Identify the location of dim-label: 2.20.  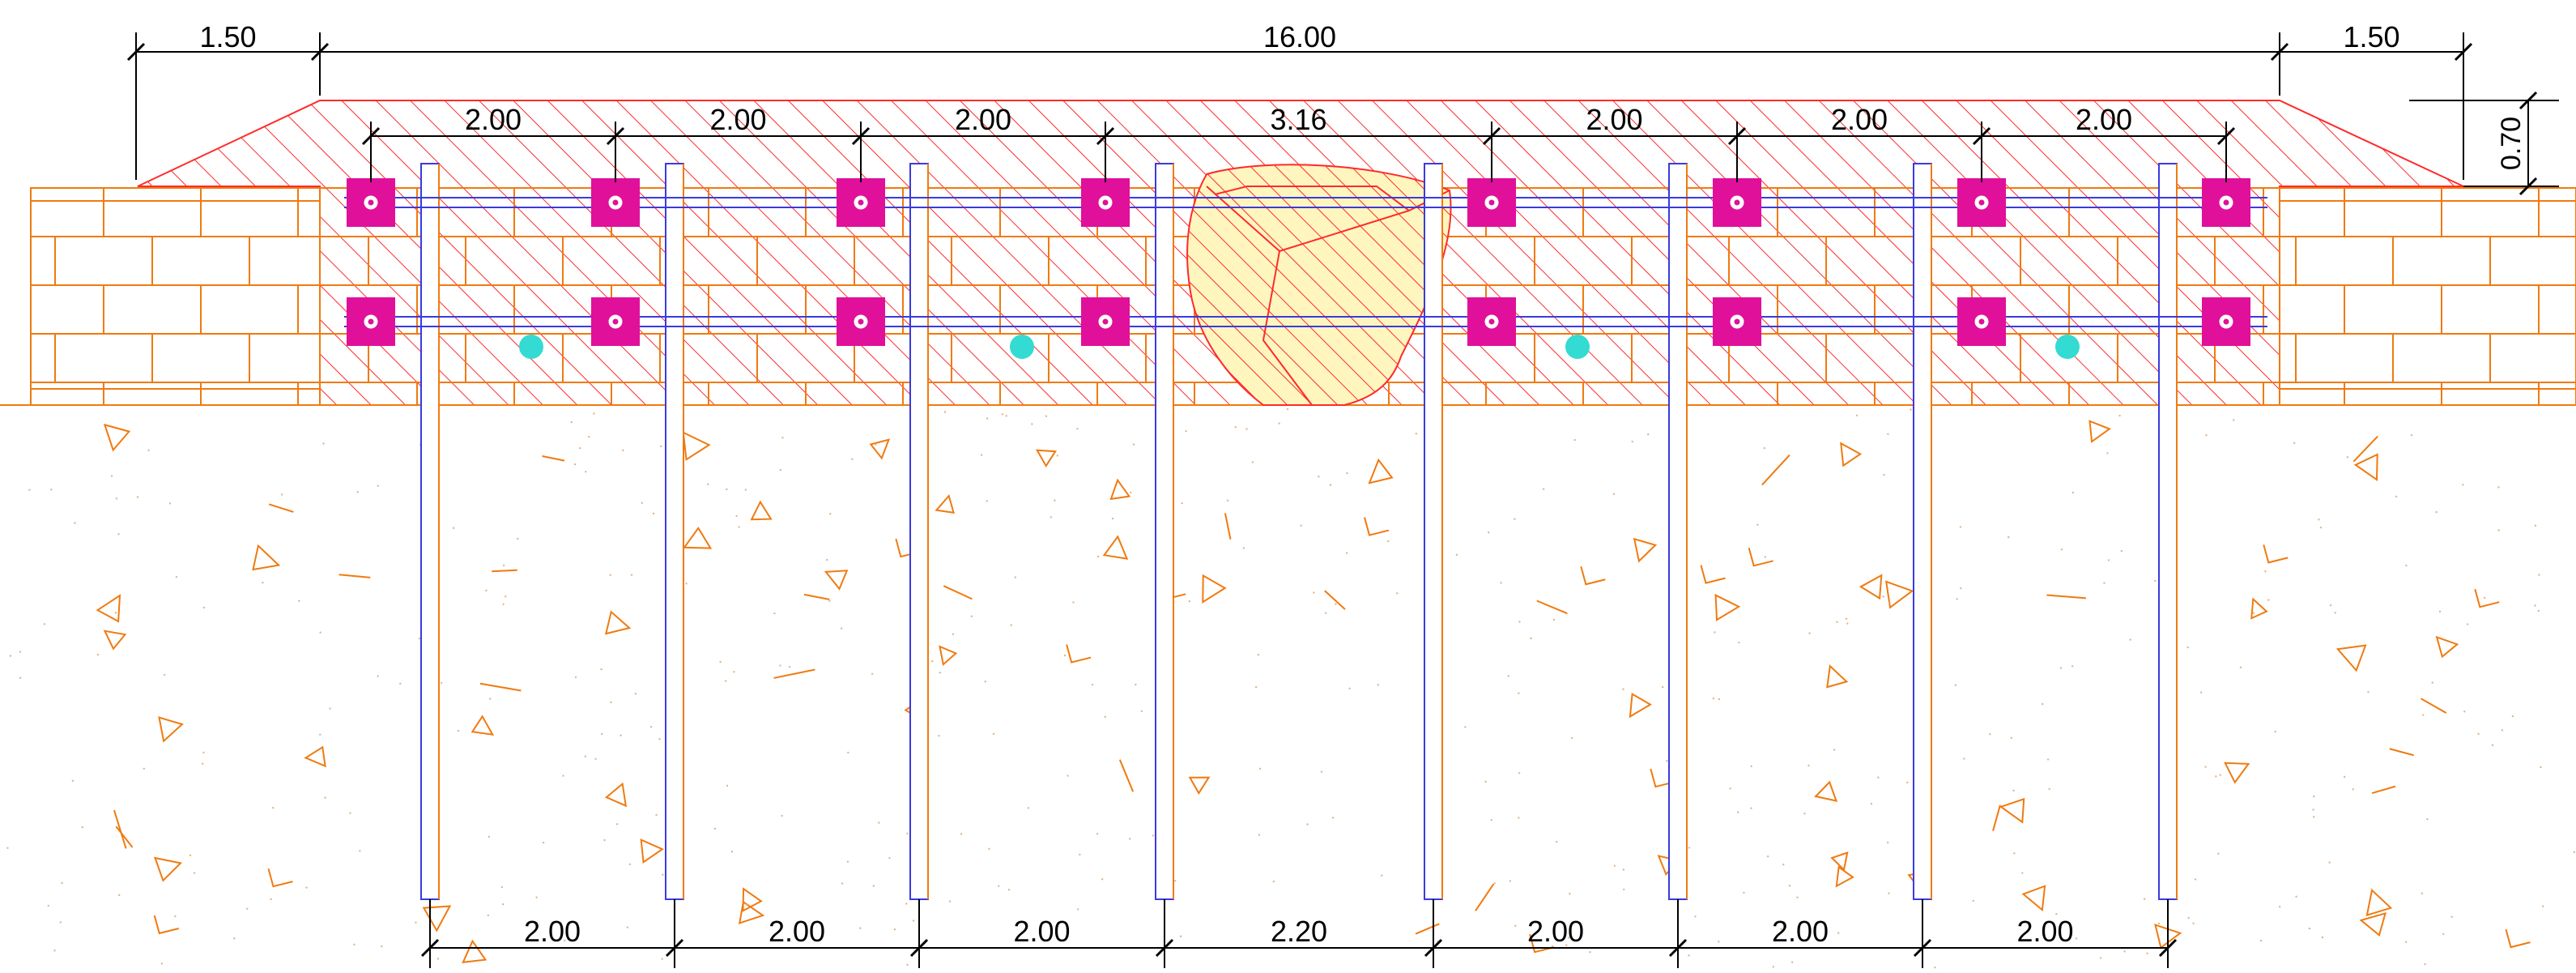
(1299, 931).